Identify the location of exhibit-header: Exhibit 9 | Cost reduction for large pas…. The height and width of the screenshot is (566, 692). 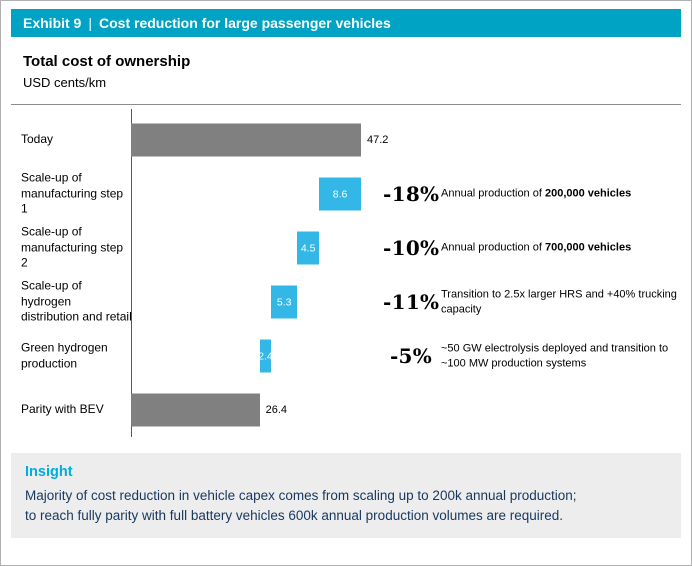
(346, 23).